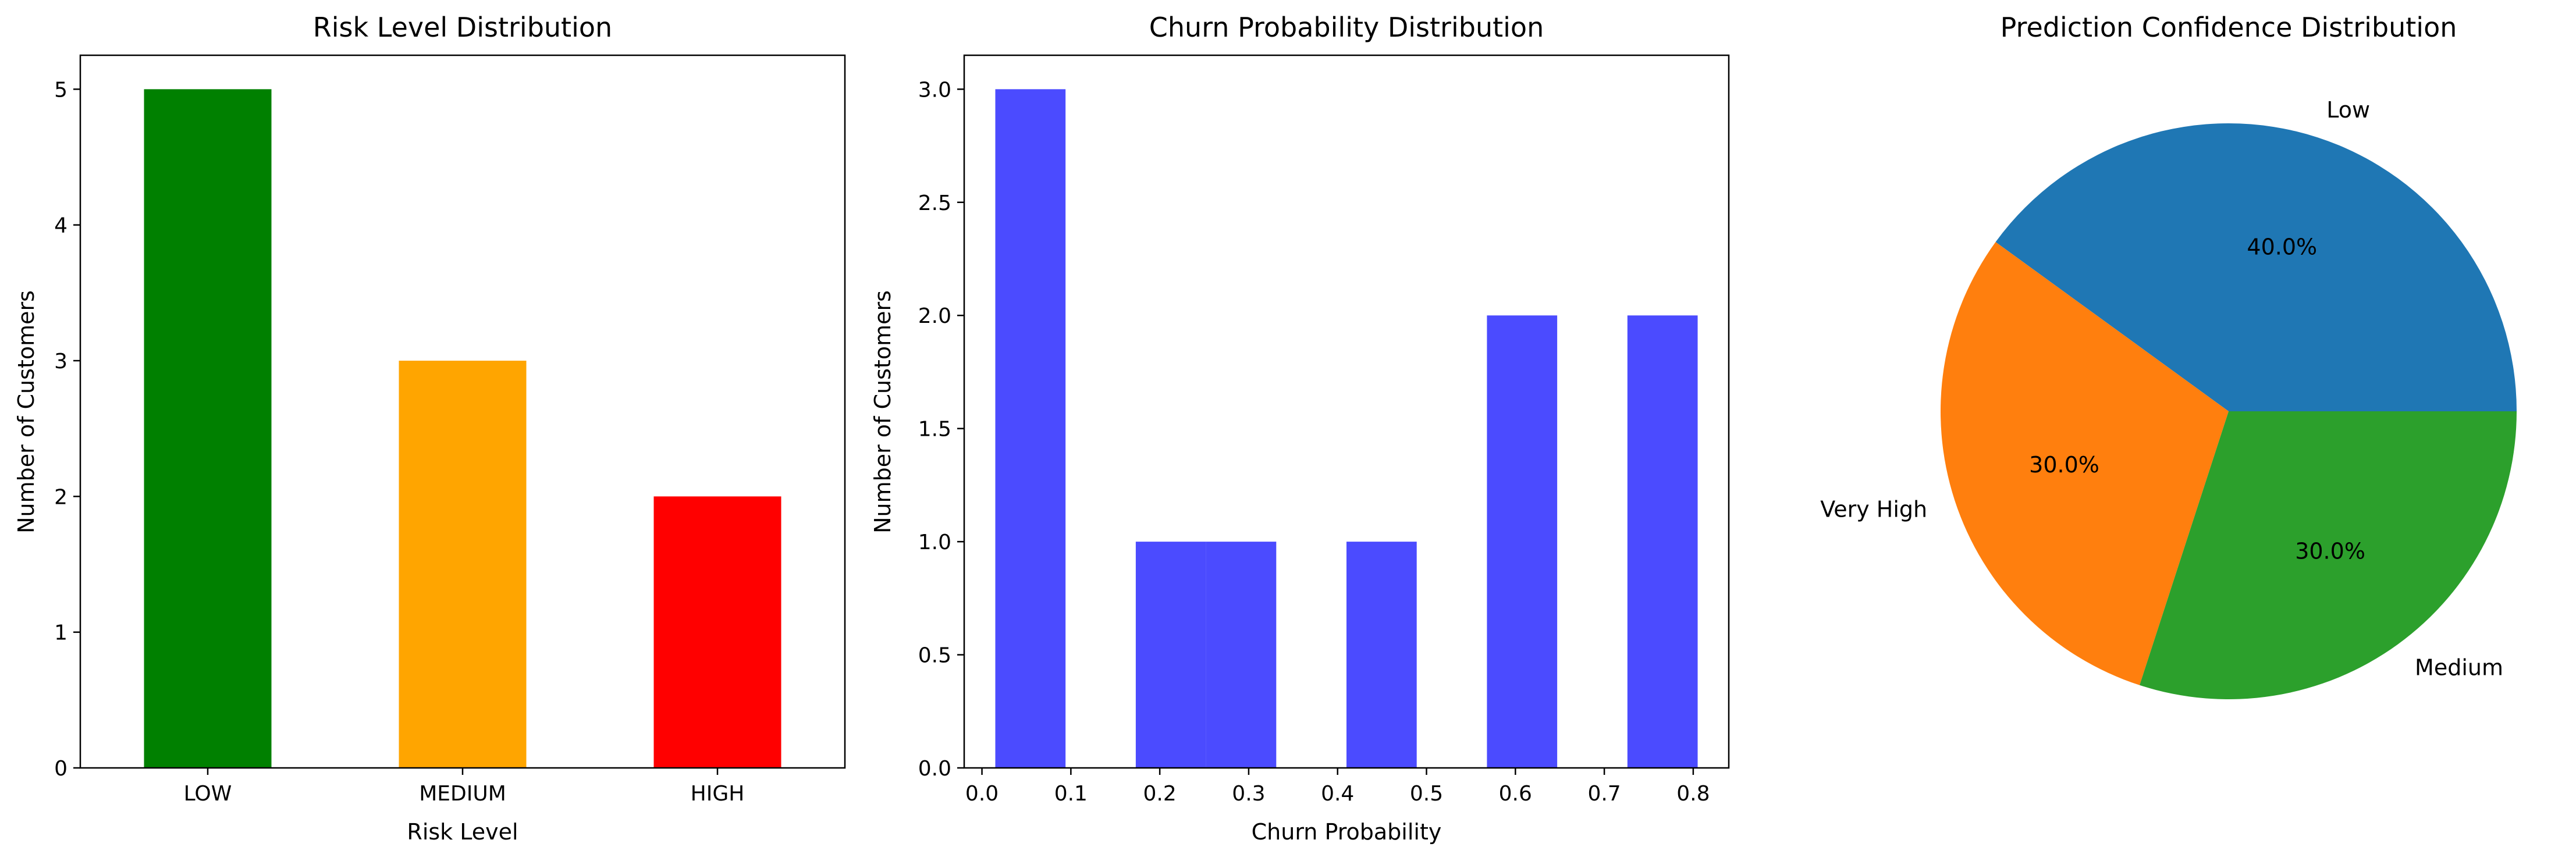  What do you see at coordinates (1516, 794) in the screenshot?
I see `churn-x-tick-label: 0.6` at bounding box center [1516, 794].